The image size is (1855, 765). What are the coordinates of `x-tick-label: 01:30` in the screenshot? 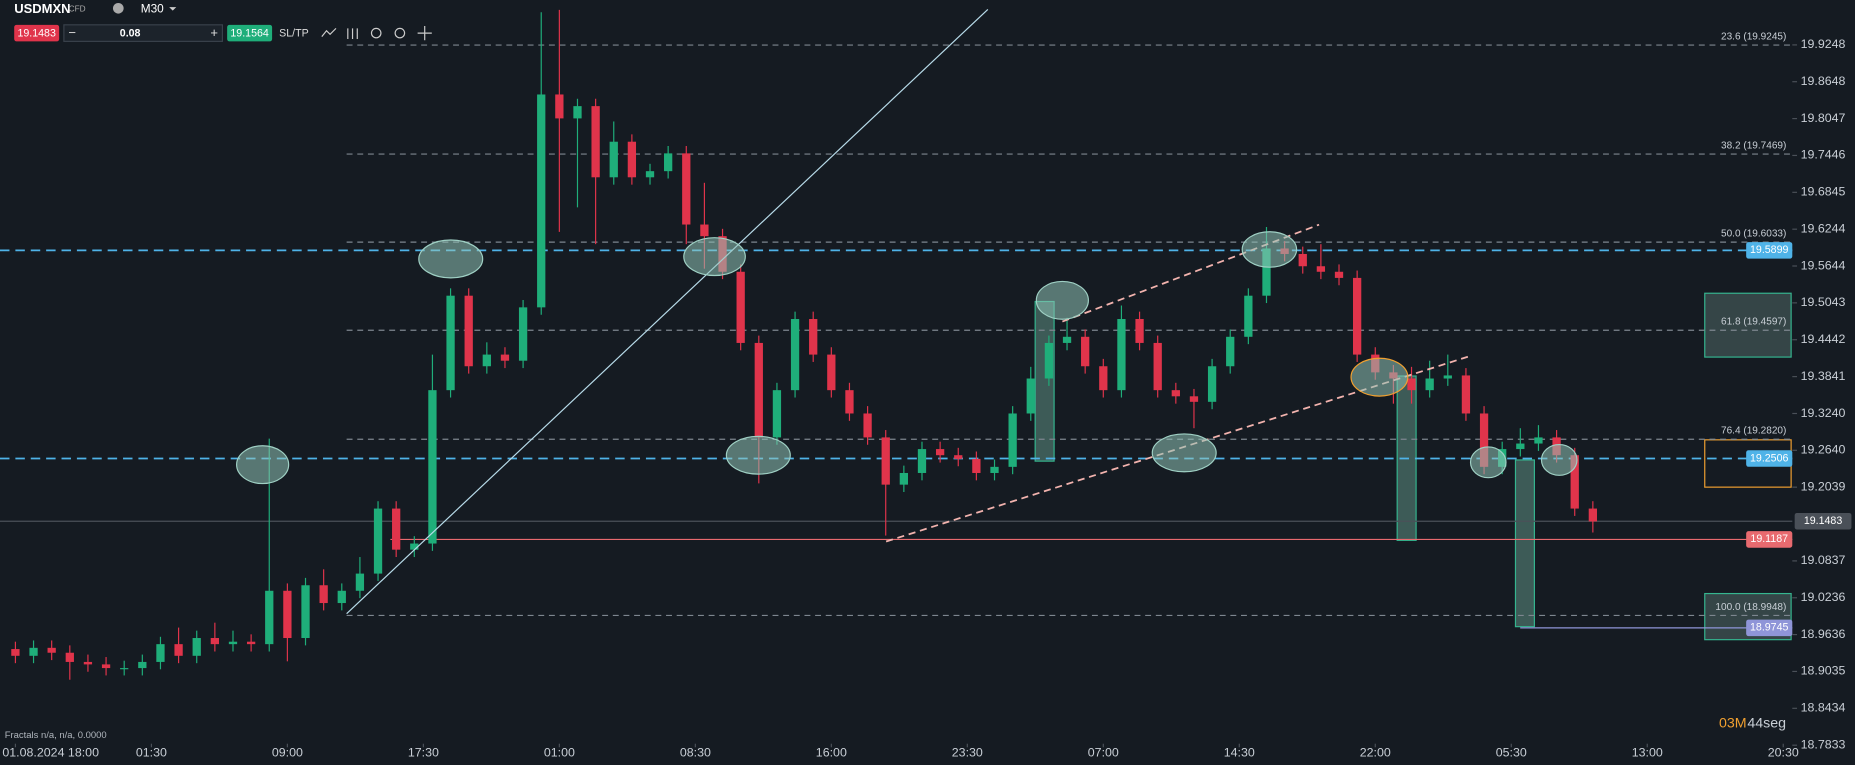 It's located at (151, 752).